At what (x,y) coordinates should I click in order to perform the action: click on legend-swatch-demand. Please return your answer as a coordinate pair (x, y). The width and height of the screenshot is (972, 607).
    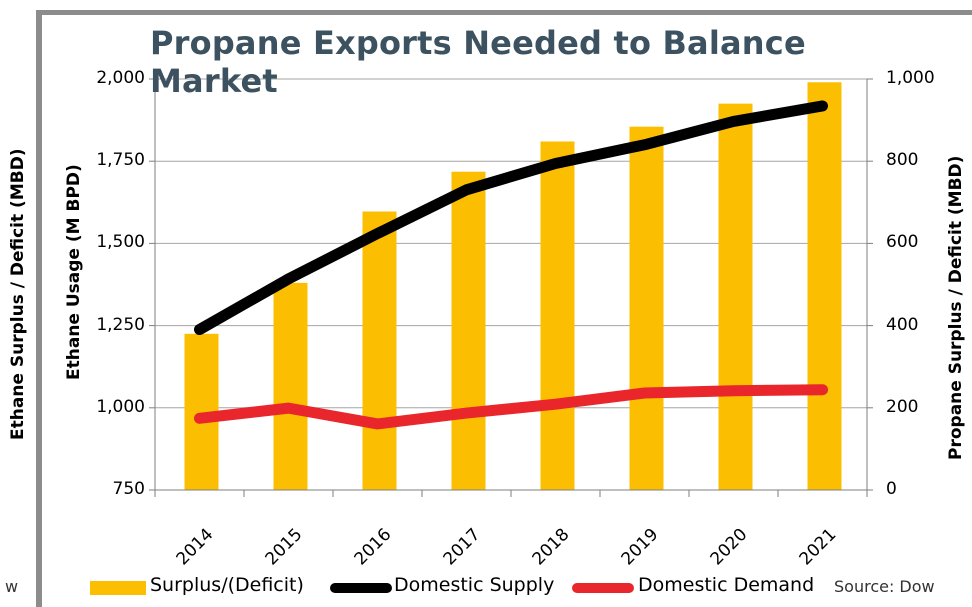
    Looking at the image, I should click on (603, 588).